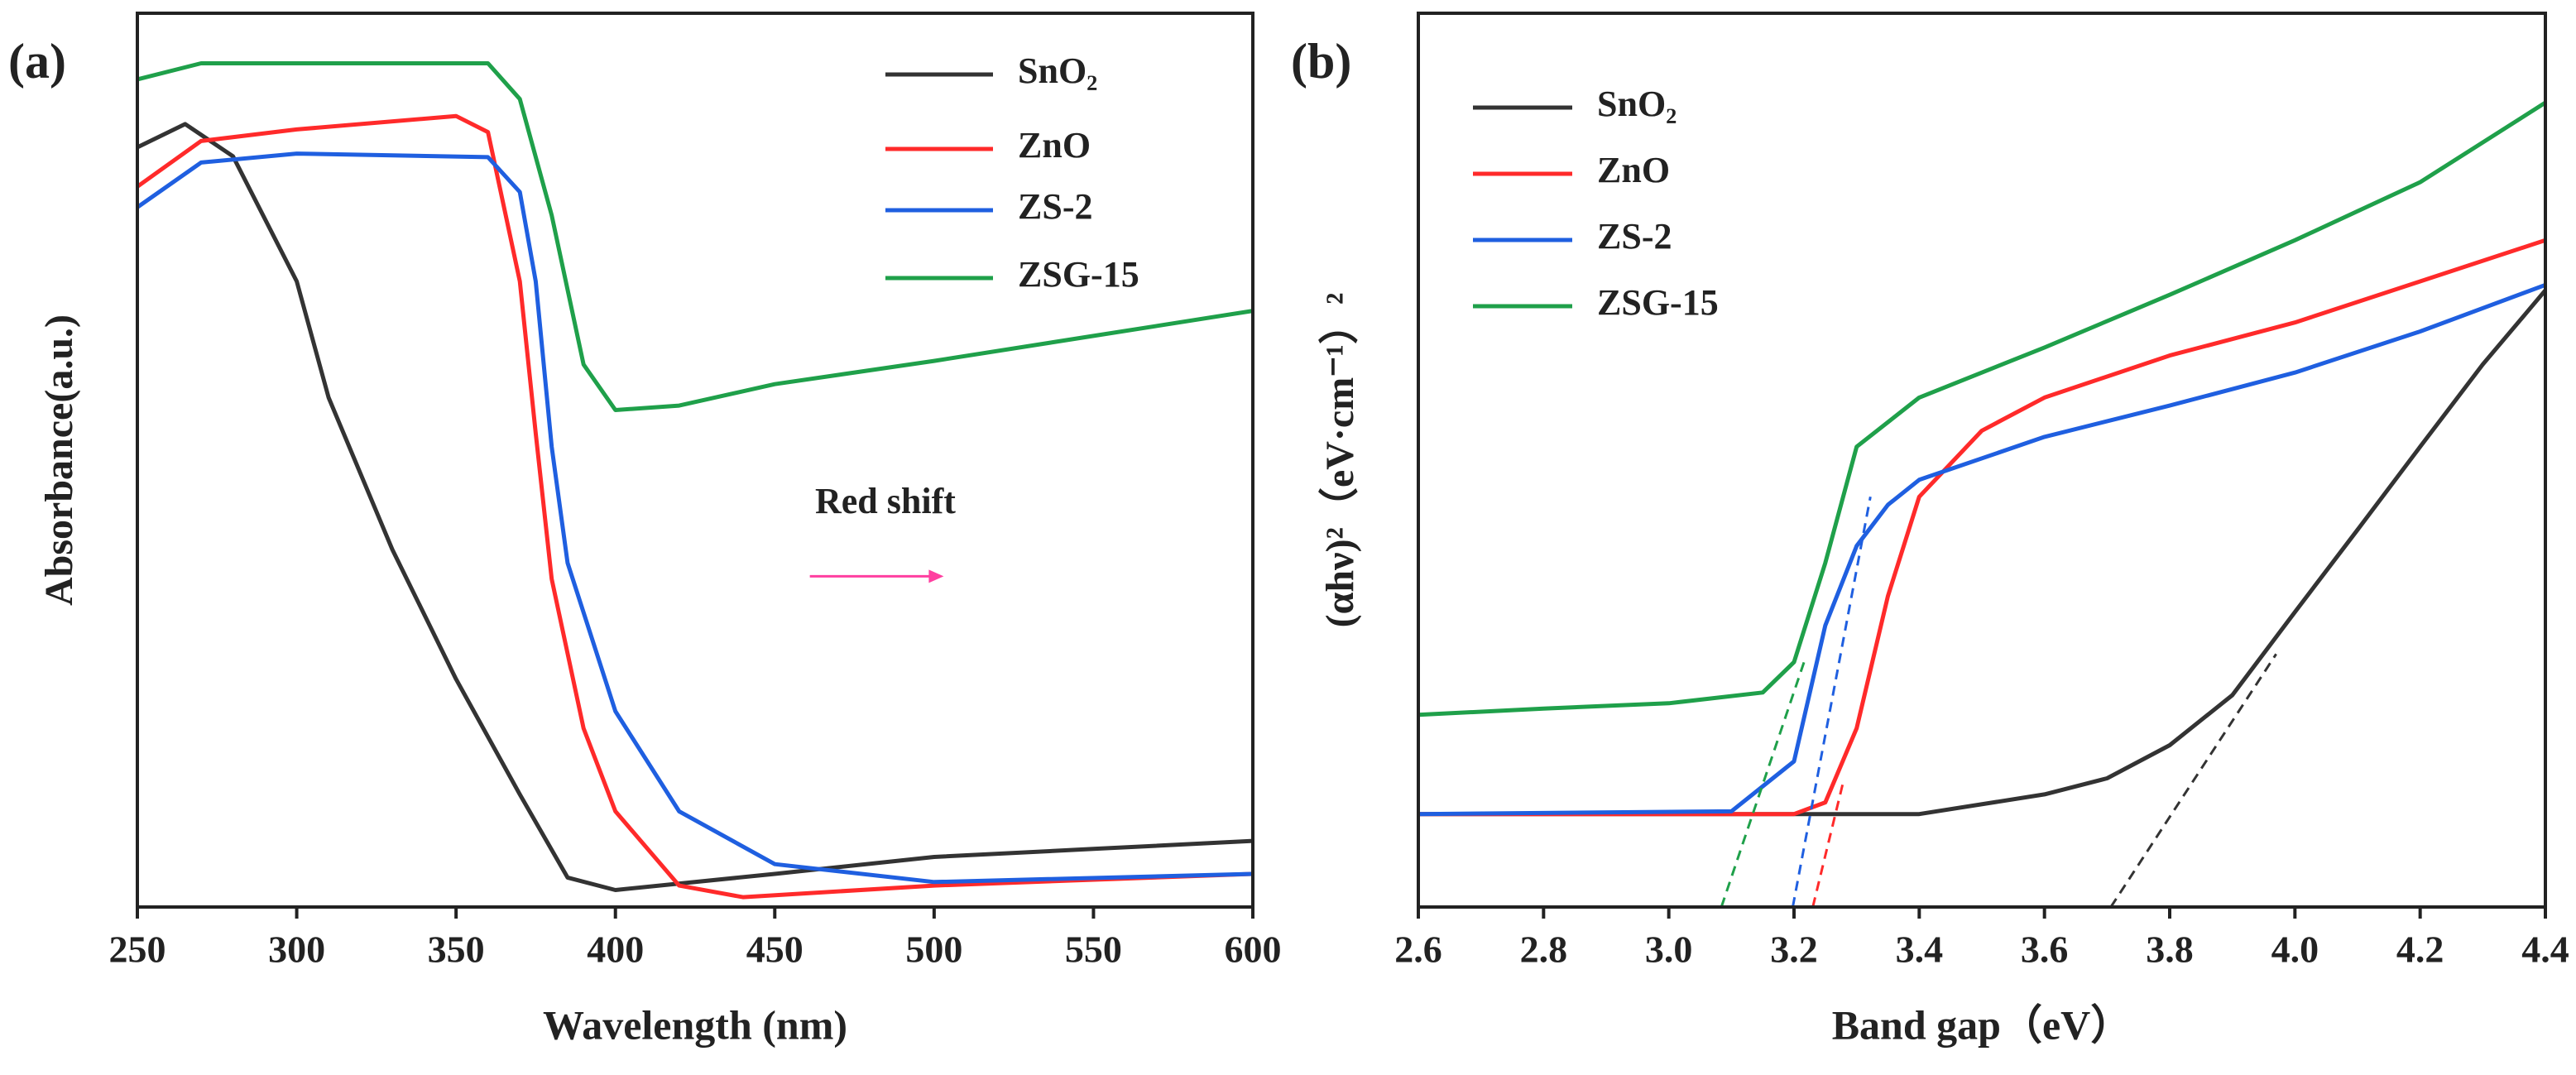 The width and height of the screenshot is (2576, 1075). What do you see at coordinates (2295, 950) in the screenshot?
I see `x-tick-label: 4.0` at bounding box center [2295, 950].